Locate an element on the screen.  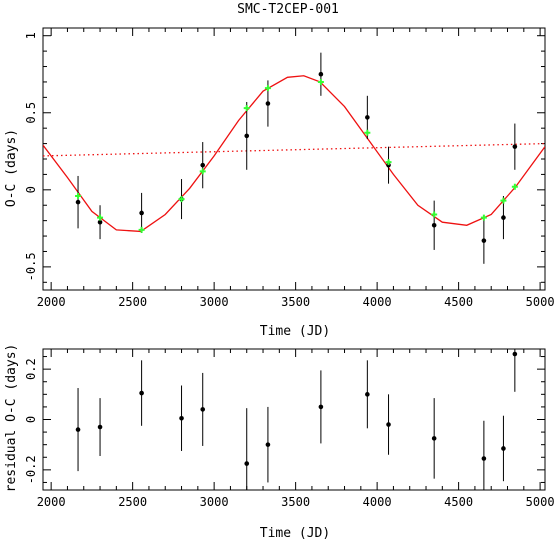
oc-x-tick-label: 4000 is located at coordinates (377, 302).